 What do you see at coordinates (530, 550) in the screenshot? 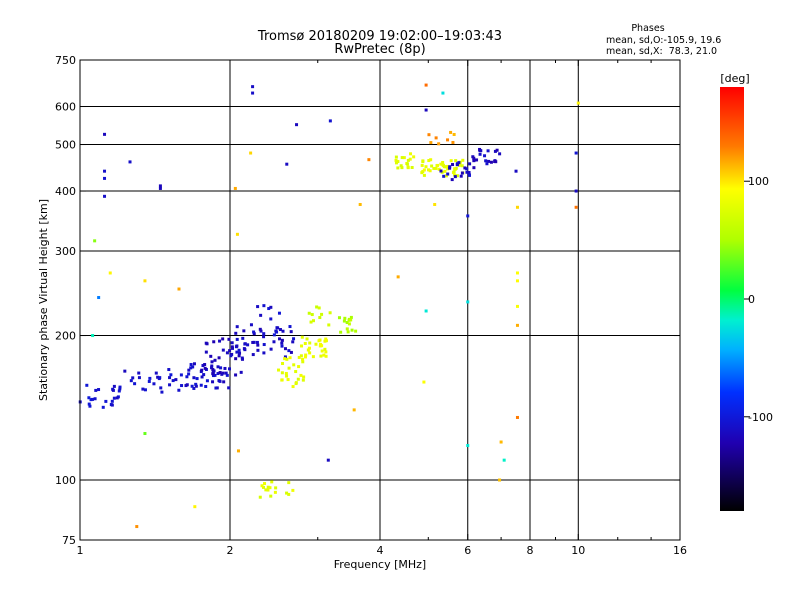
I see `x-tick-label: 8` at bounding box center [530, 550].